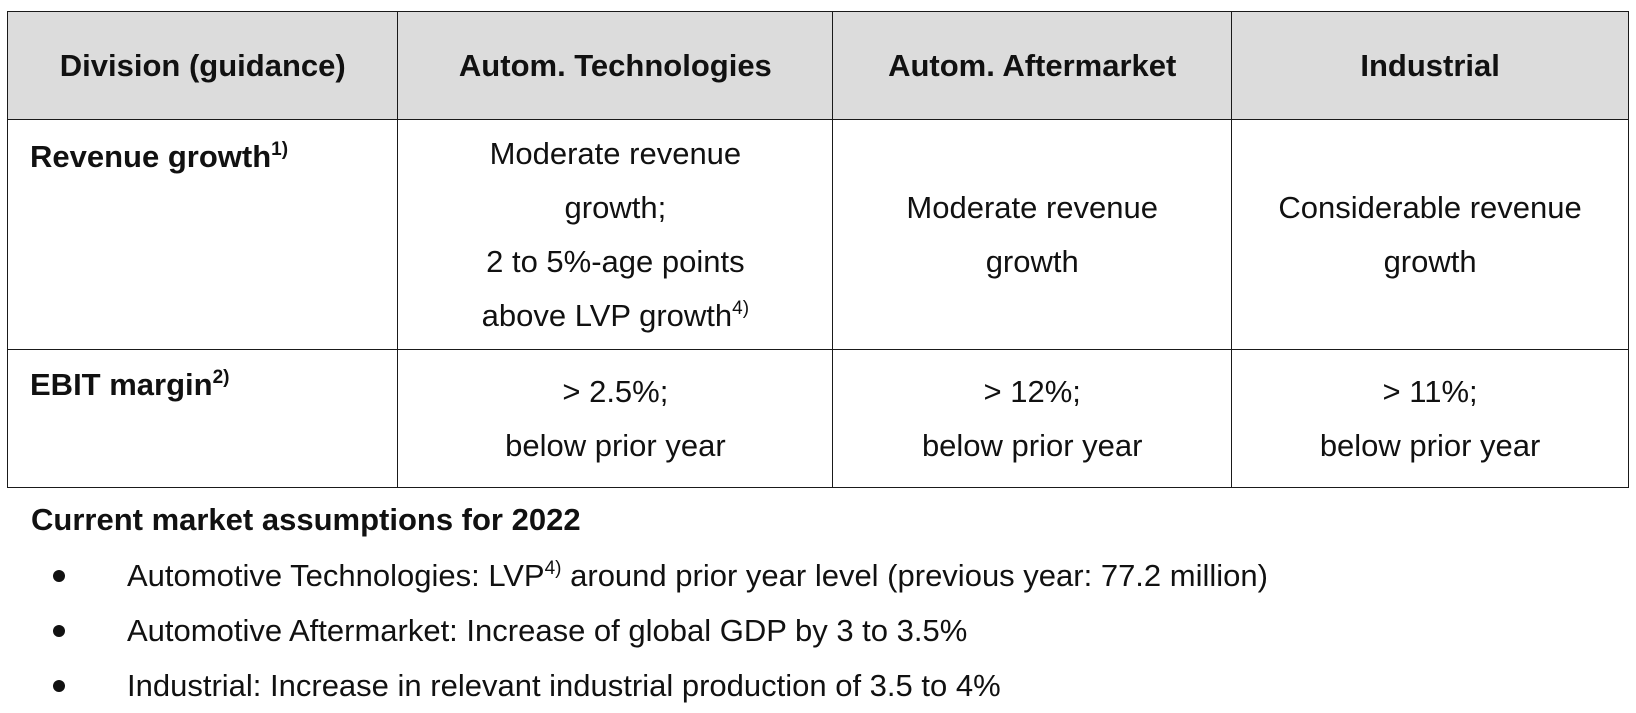  Describe the element at coordinates (121, 384) in the screenshot. I see `row-label-text: EBIT margin` at that location.